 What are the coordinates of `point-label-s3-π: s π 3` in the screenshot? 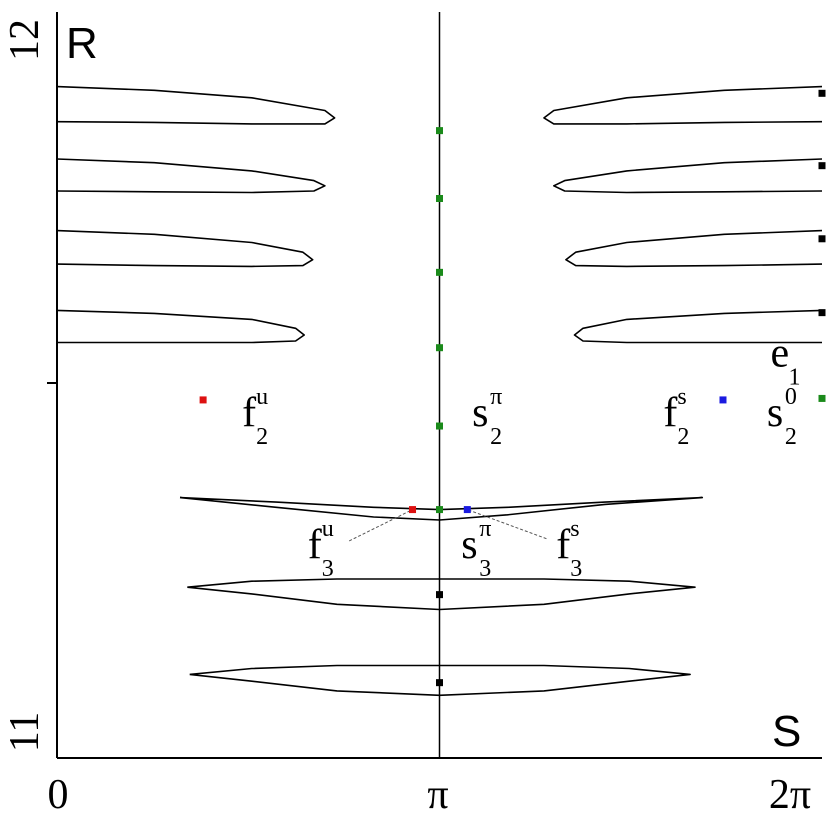 It's located at (476, 549).